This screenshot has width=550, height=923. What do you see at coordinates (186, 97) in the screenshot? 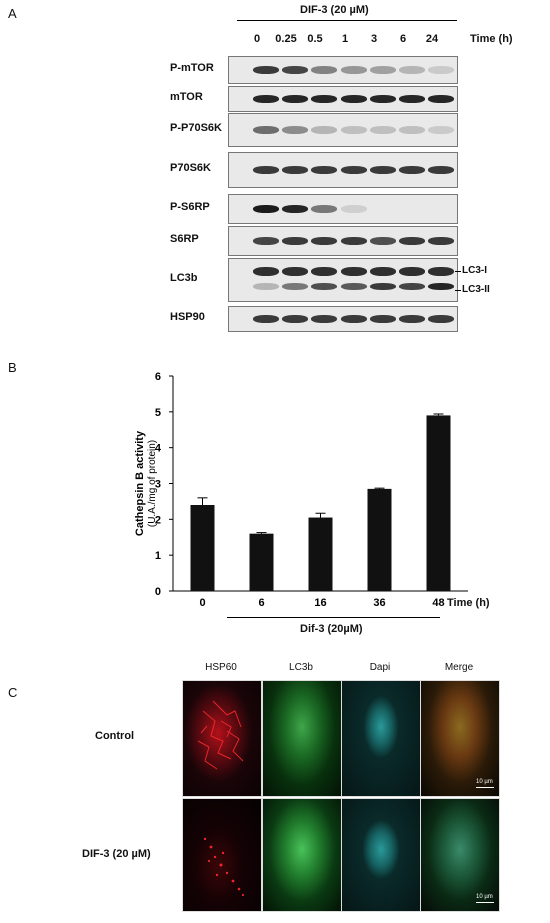
I see `blot-label-mtor: mTOR` at bounding box center [186, 97].